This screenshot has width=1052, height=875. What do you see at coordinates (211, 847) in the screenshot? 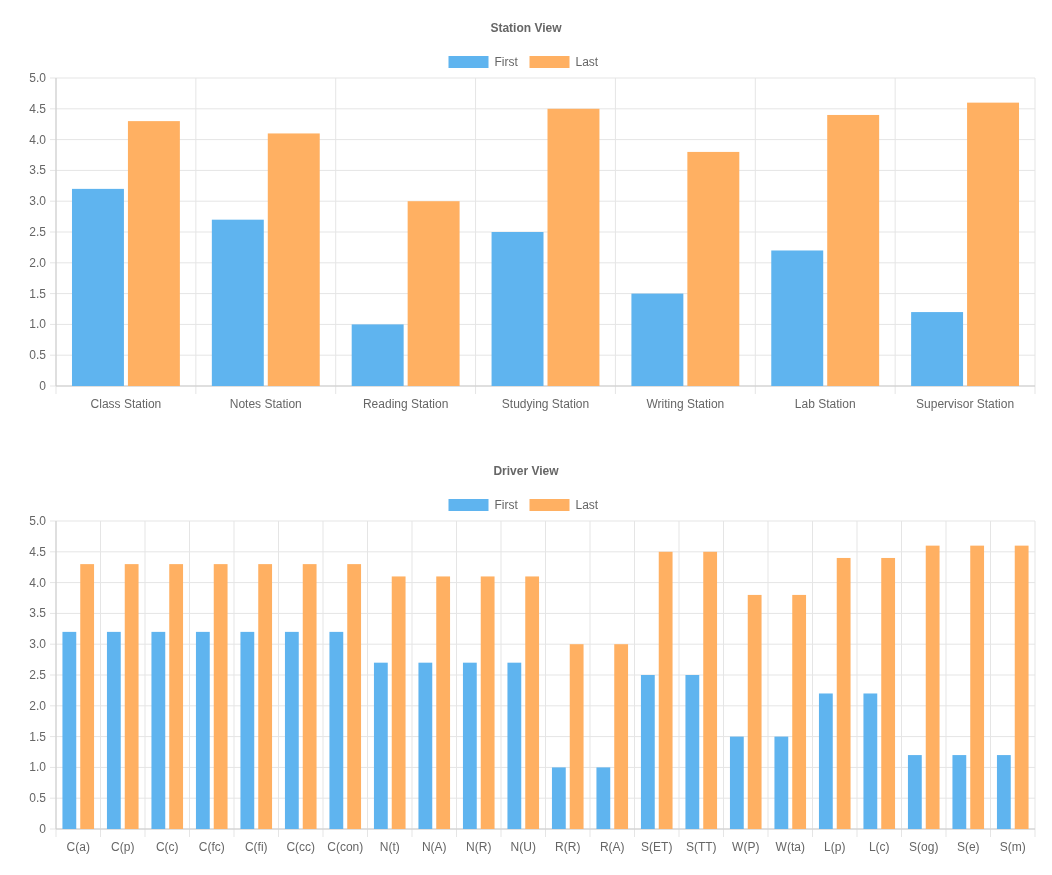
I see `x-tick-label: C(fc)` at bounding box center [211, 847].